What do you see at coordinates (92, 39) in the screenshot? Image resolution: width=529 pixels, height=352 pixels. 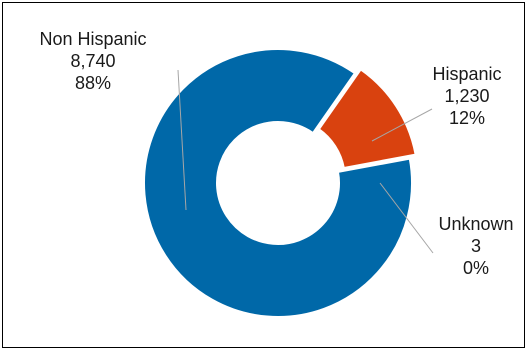 I see `label-name: Non Hispanic` at bounding box center [92, 39].